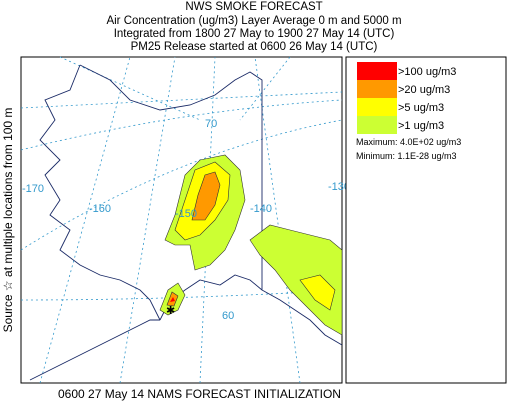  I want to click on legend-label: >5 ug/m3, so click(421, 108).